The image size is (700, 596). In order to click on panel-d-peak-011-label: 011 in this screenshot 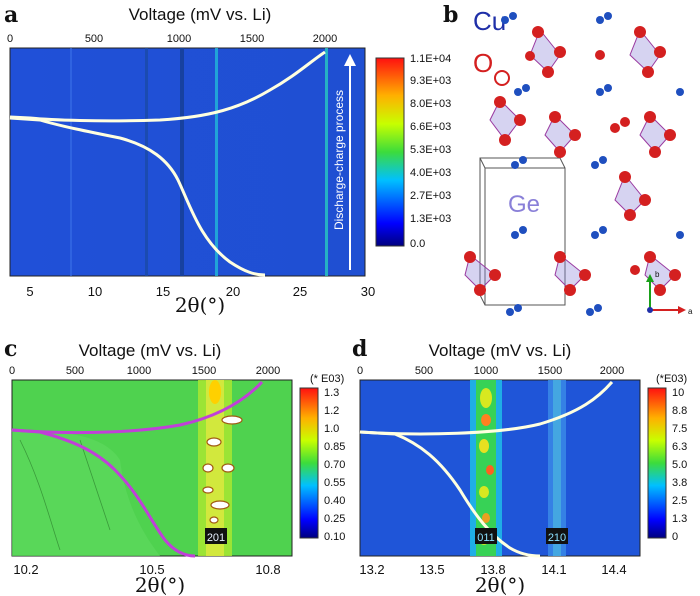, I will do `click(486, 538)`.